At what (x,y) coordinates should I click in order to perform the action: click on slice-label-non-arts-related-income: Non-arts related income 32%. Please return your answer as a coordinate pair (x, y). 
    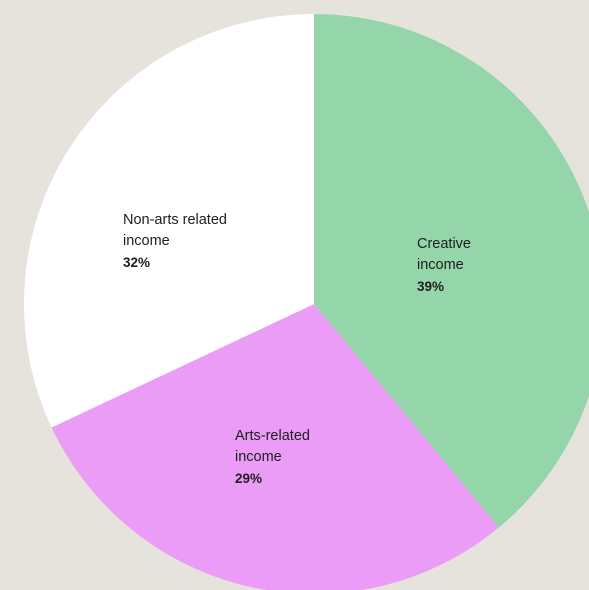
    Looking at the image, I should click on (198, 241).